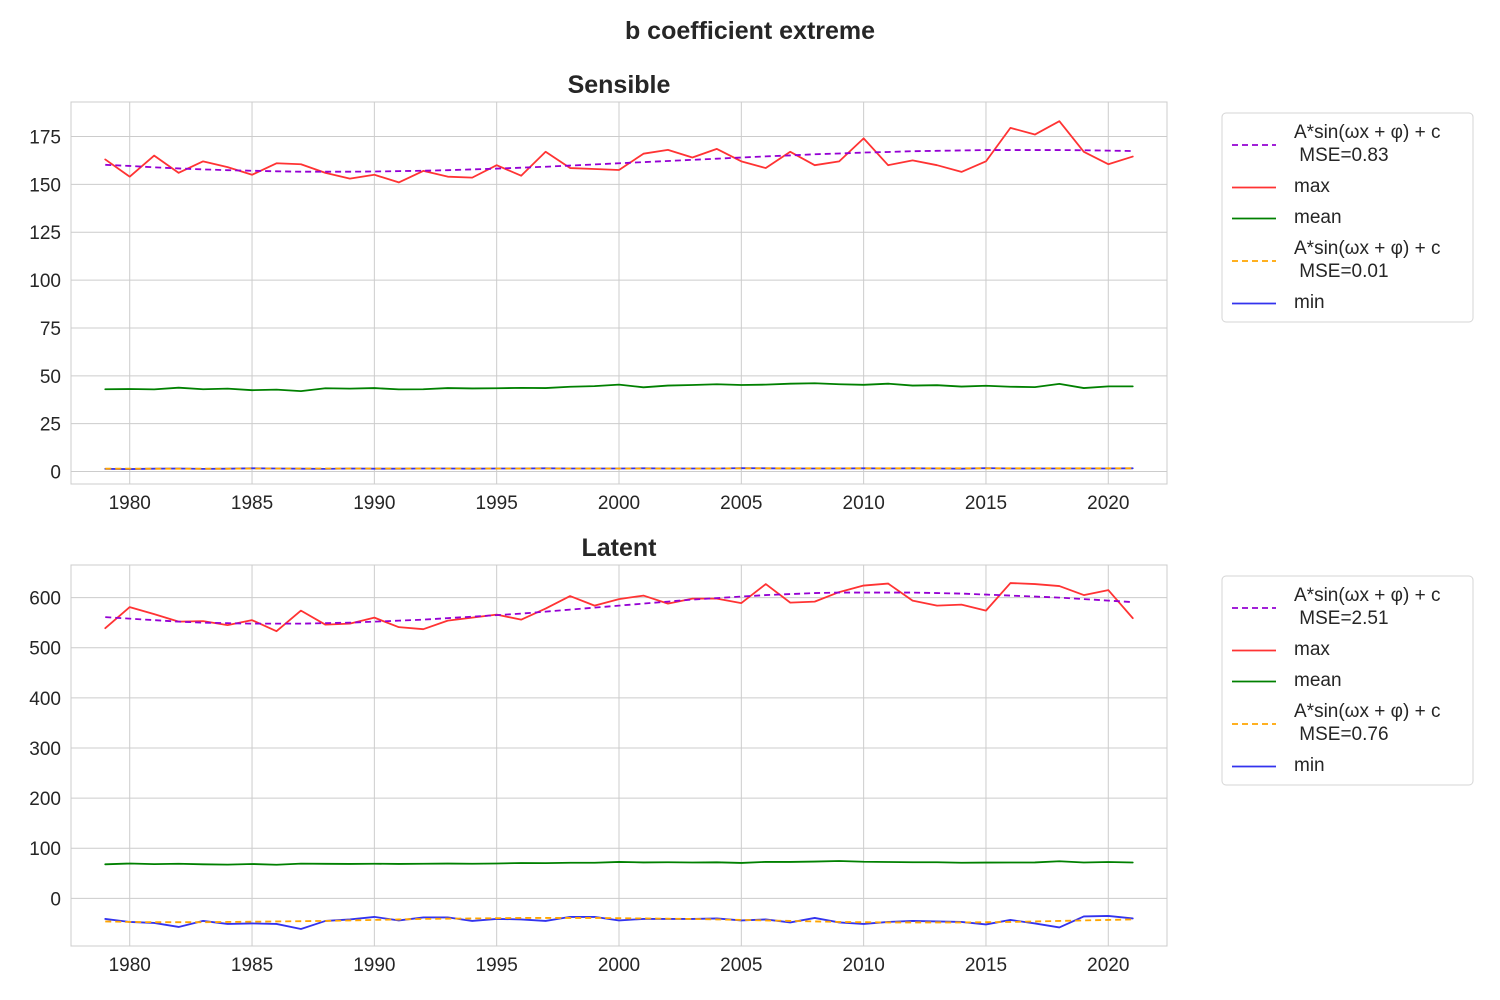 This screenshot has width=1500, height=1000. What do you see at coordinates (45, 649) in the screenshot?
I see `latent-ytick-label: 500` at bounding box center [45, 649].